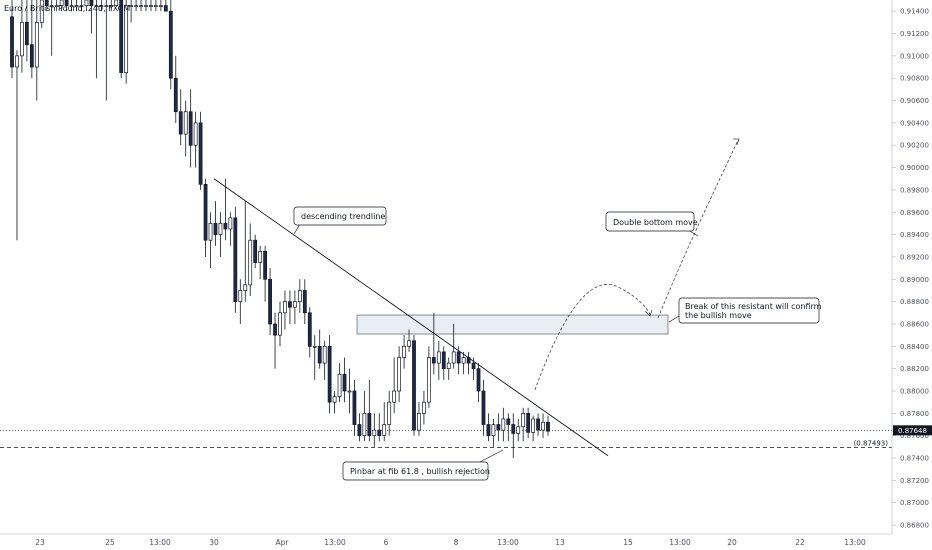 The width and height of the screenshot is (932, 550). What do you see at coordinates (914, 302) in the screenshot?
I see `y-tick-label: 0.88800` at bounding box center [914, 302].